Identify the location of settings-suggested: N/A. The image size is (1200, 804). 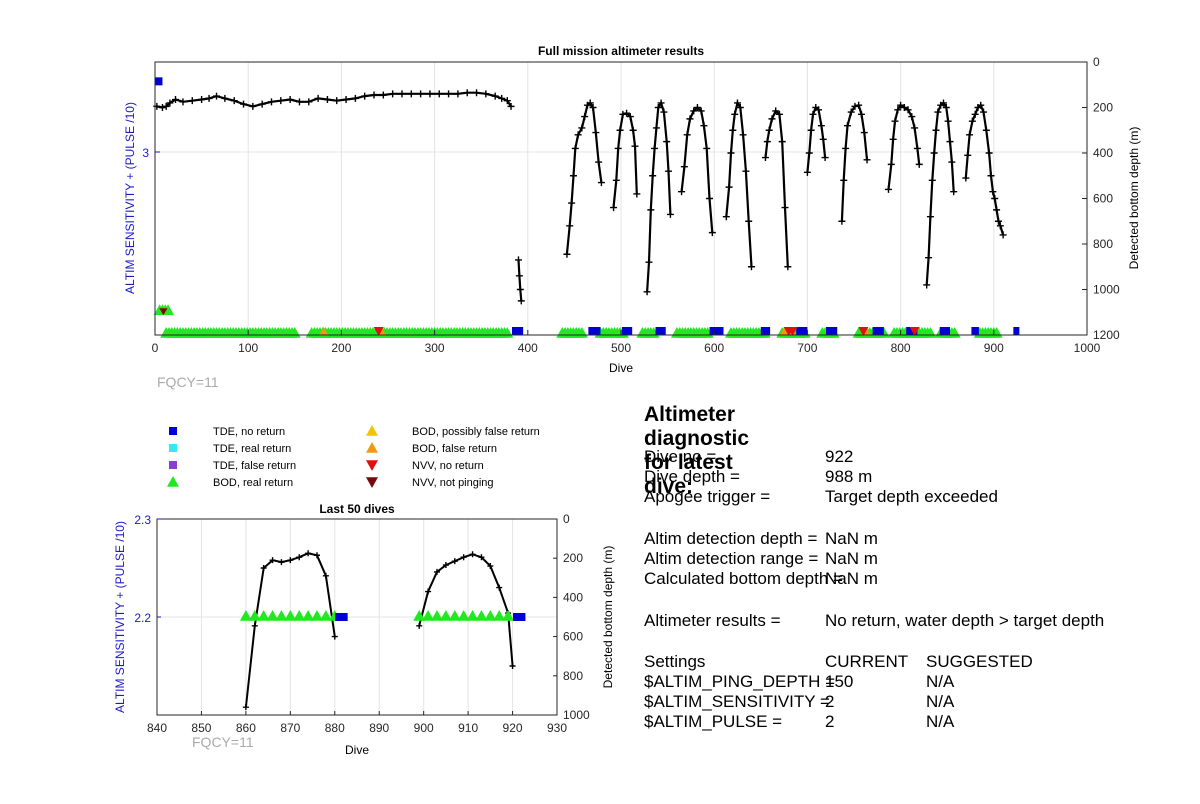
(940, 721).